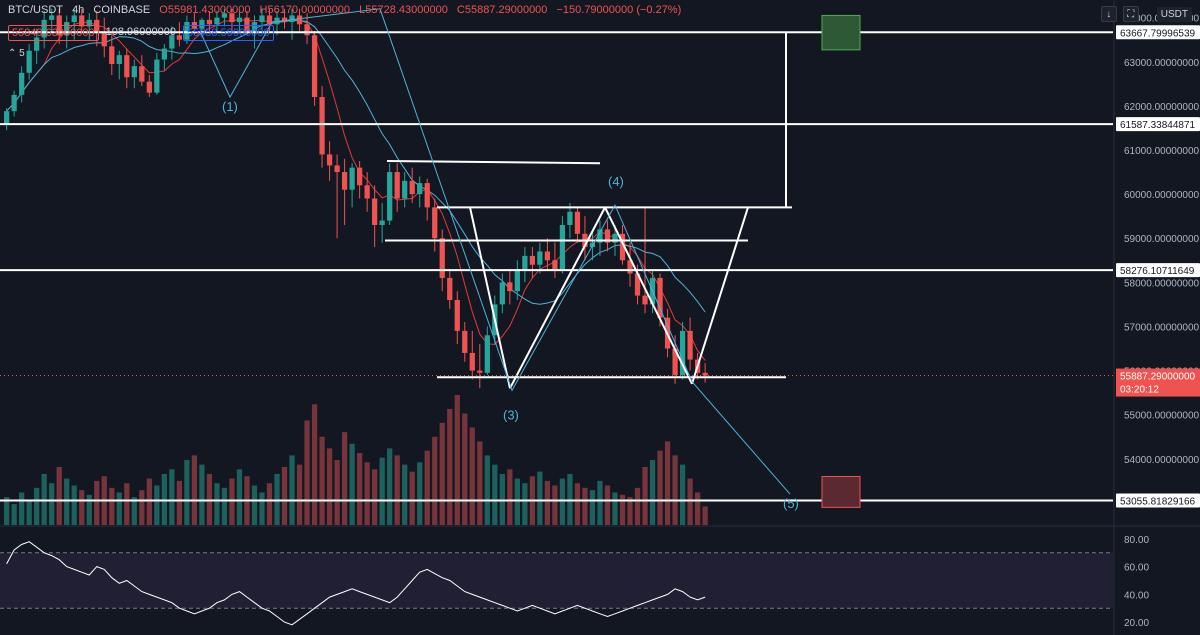 The height and width of the screenshot is (635, 1200). Describe the element at coordinates (78, 10) in the screenshot. I see `interval-label: 4h` at that location.